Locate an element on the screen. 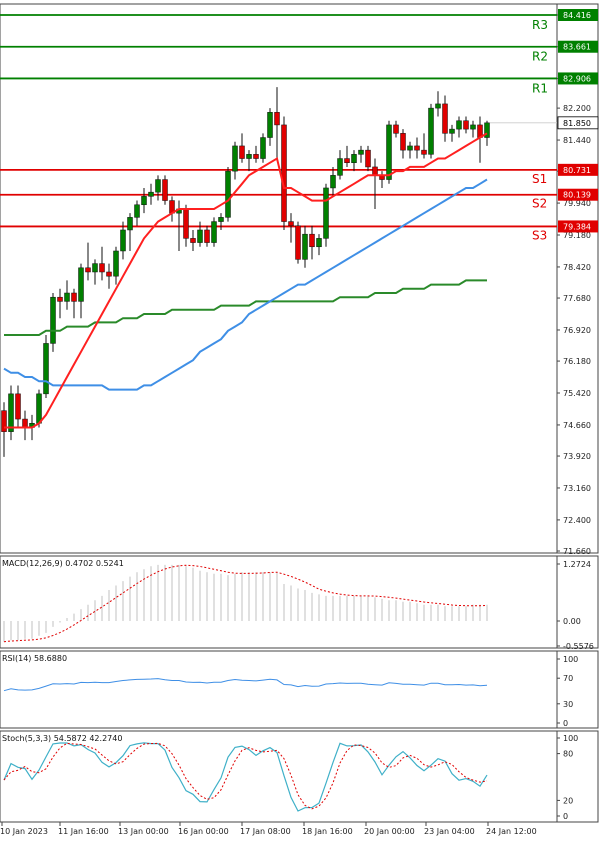 This screenshot has width=600, height=843. level-tag-s3 is located at coordinates (578, 226).